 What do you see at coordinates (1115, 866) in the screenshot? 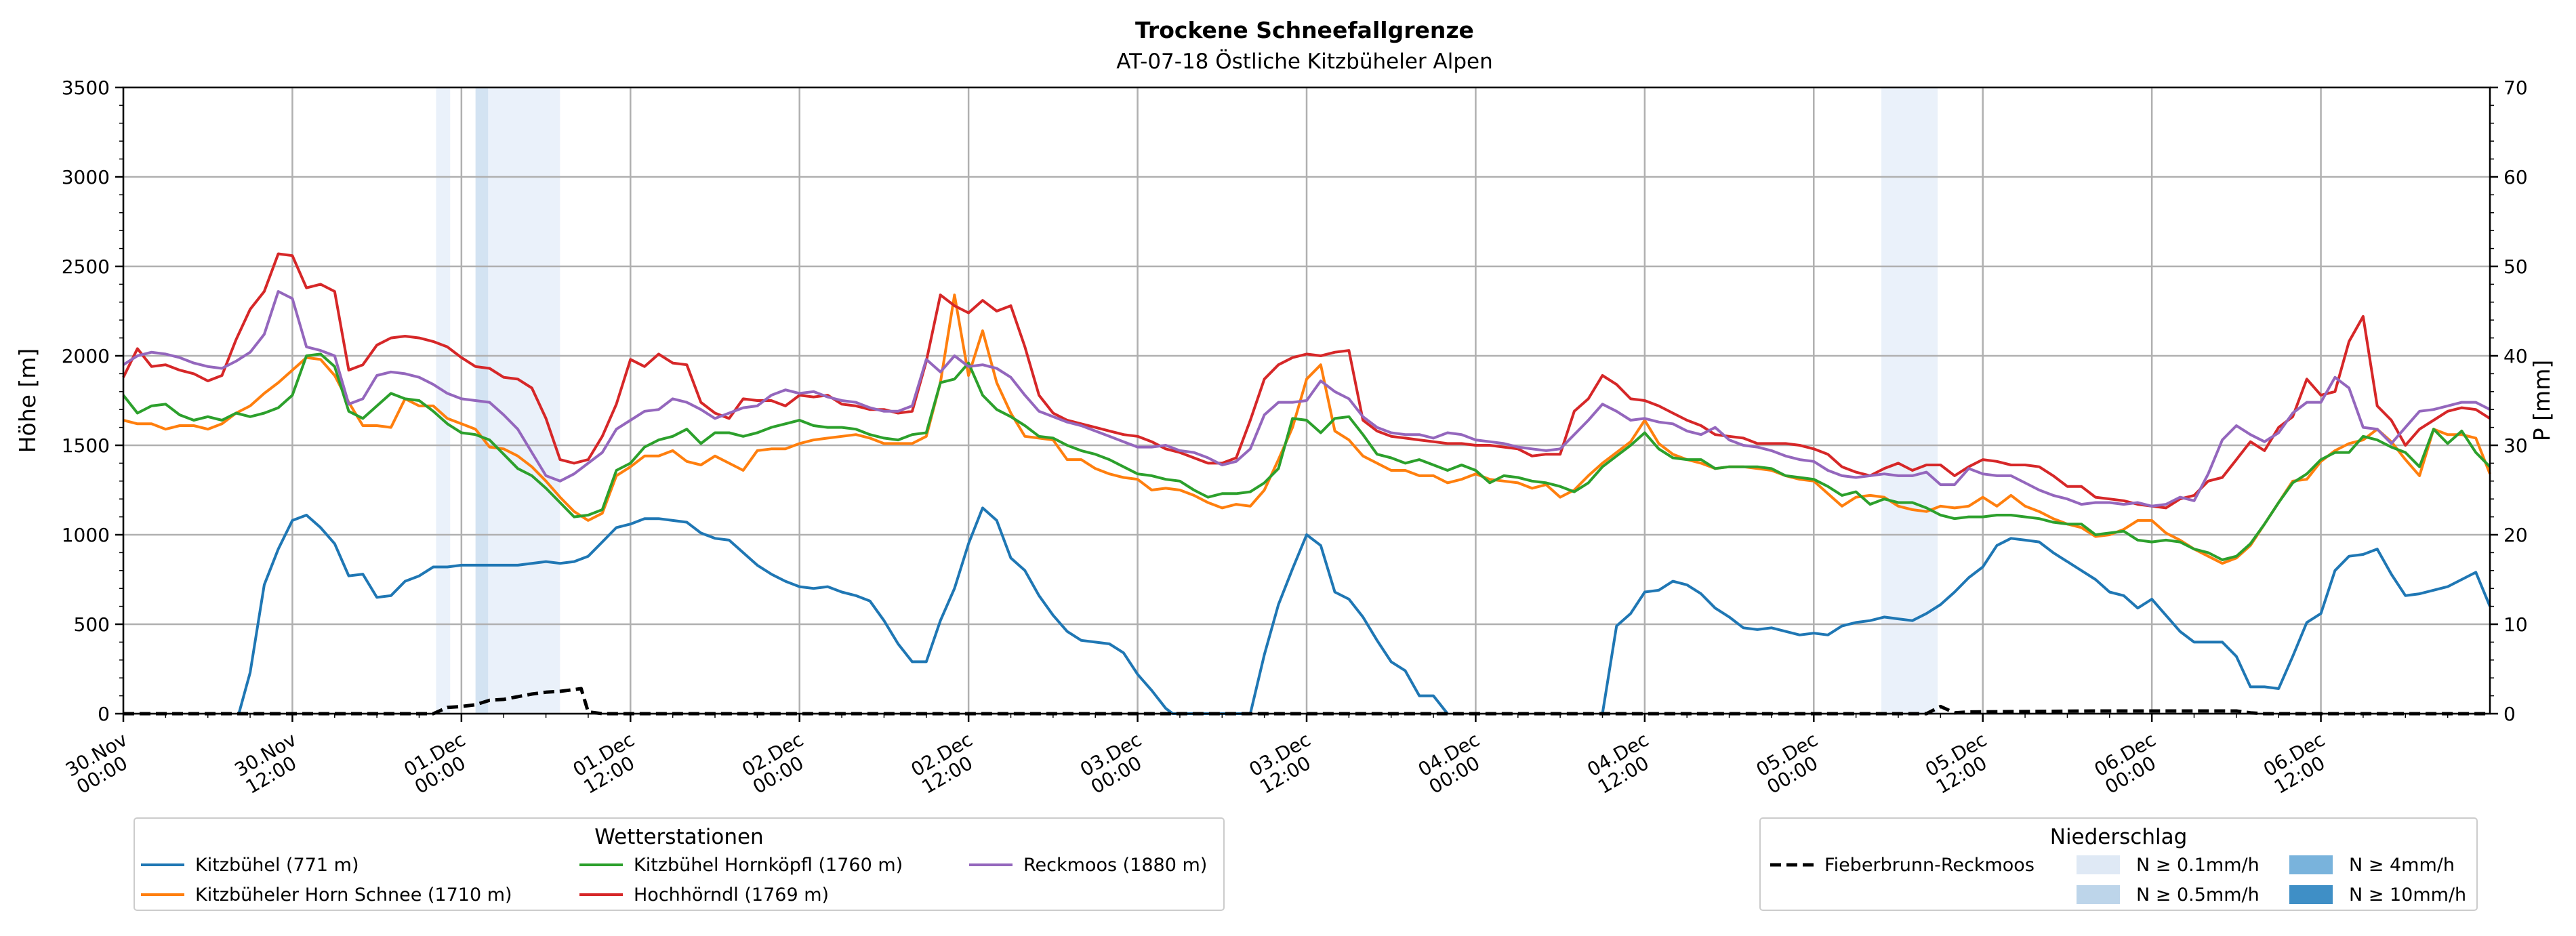
I see `legend-label: Reckmoos (1880 m)` at bounding box center [1115, 866].